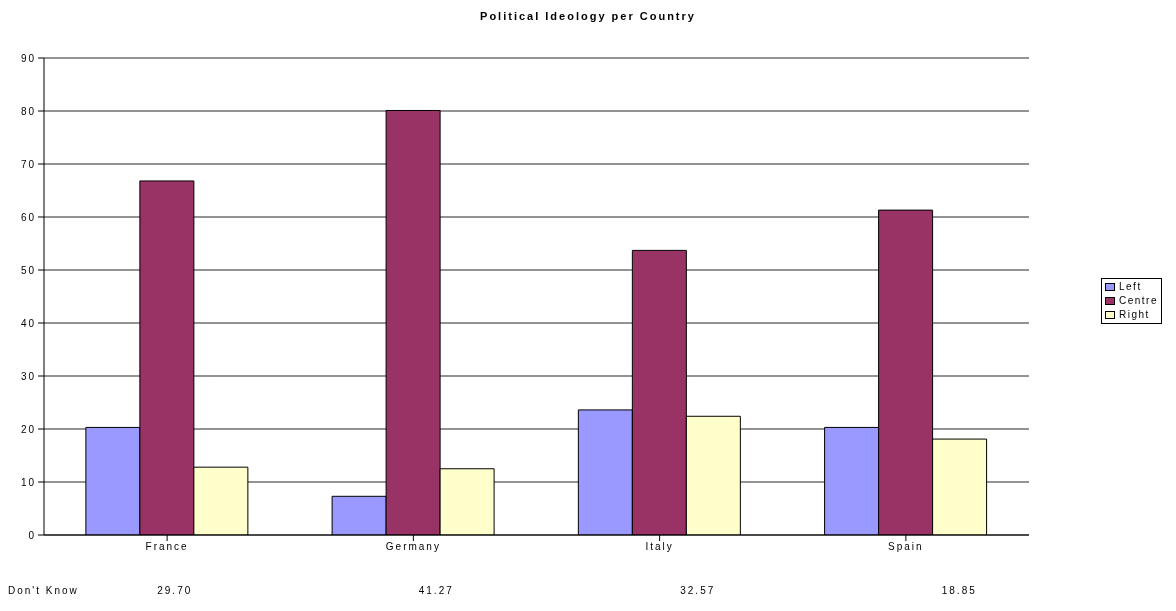 This screenshot has height=611, width=1176. What do you see at coordinates (28, 58) in the screenshot?
I see `y-tick-label: 90` at bounding box center [28, 58].